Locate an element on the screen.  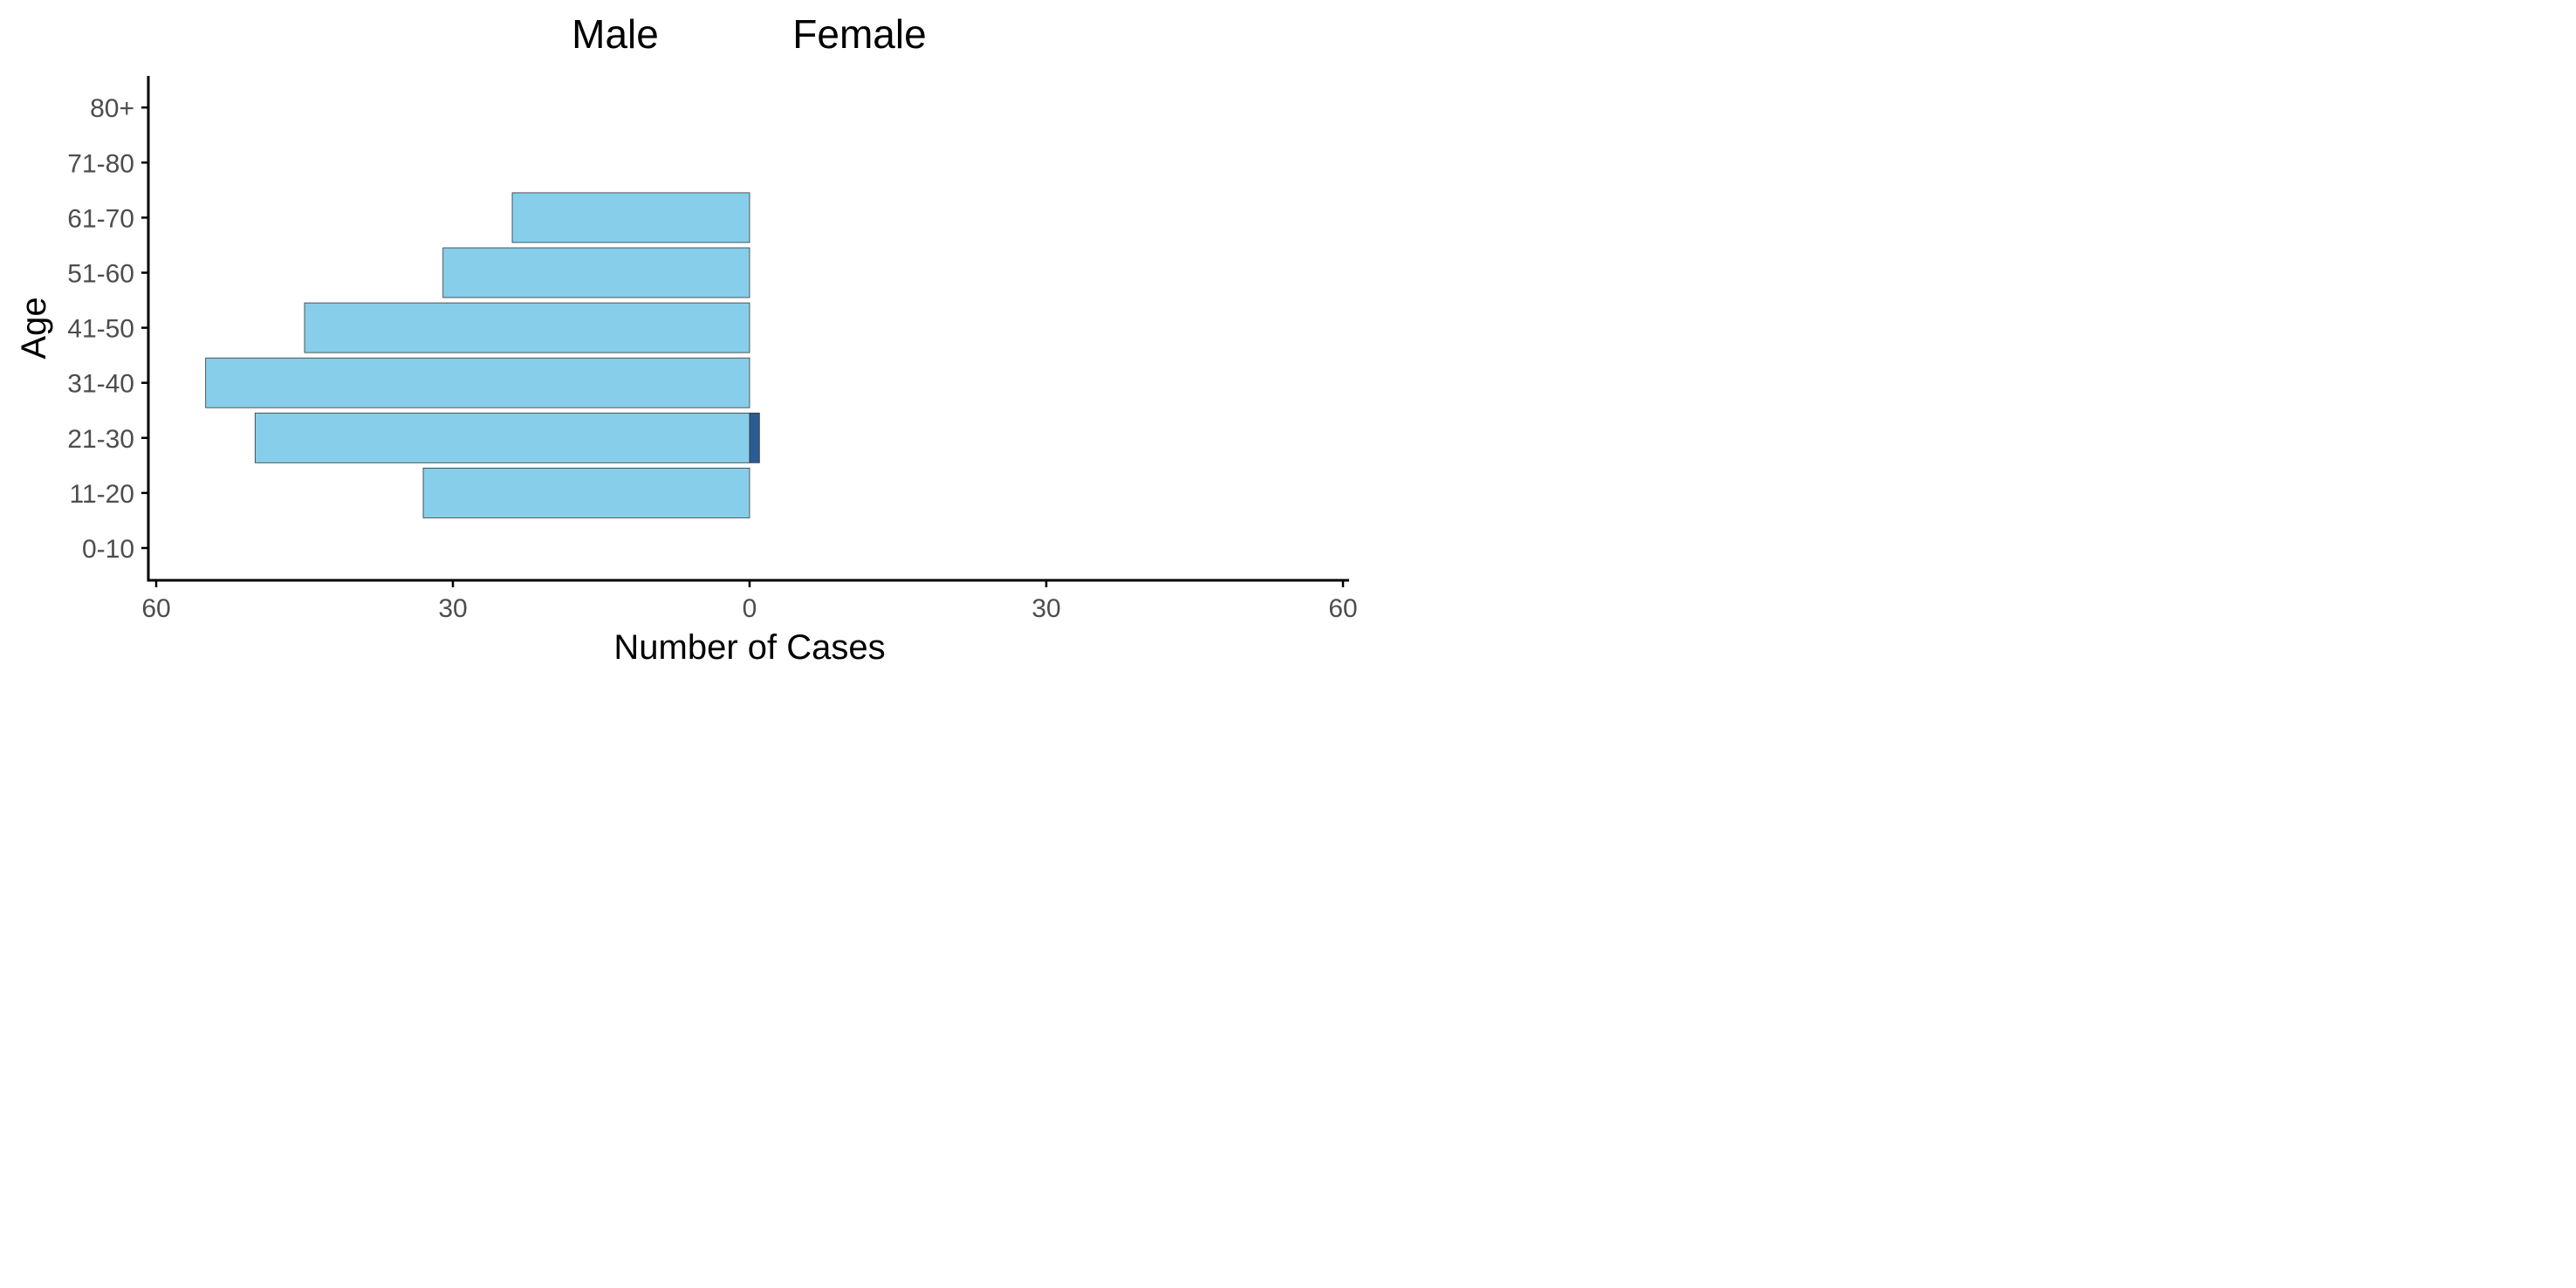
y-tick-label-41-50: 41-50 is located at coordinates (100, 330).